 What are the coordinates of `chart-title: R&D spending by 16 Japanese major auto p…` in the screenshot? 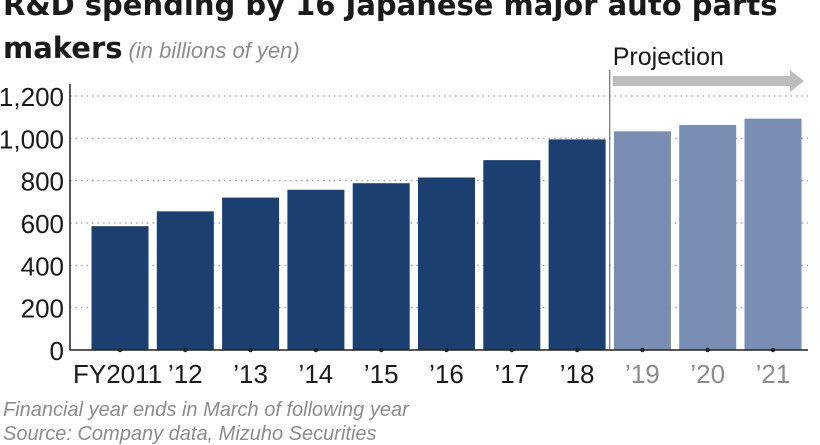 It's located at (390, 11).